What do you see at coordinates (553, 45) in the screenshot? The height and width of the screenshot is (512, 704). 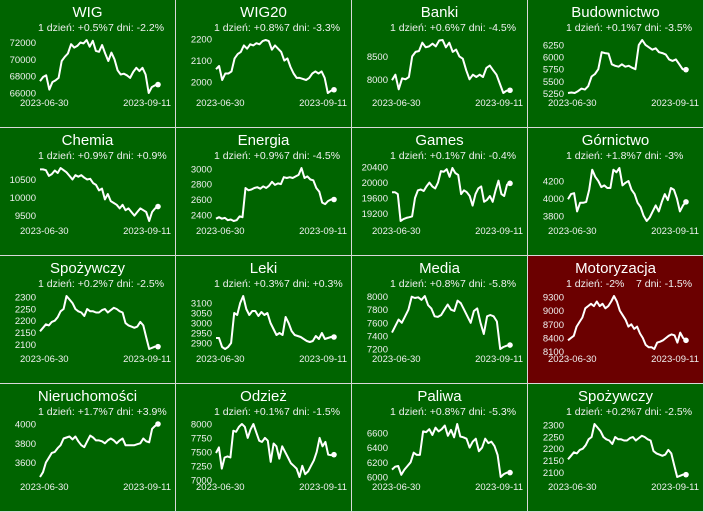 I see `y-tick-label: 6250` at bounding box center [553, 45].